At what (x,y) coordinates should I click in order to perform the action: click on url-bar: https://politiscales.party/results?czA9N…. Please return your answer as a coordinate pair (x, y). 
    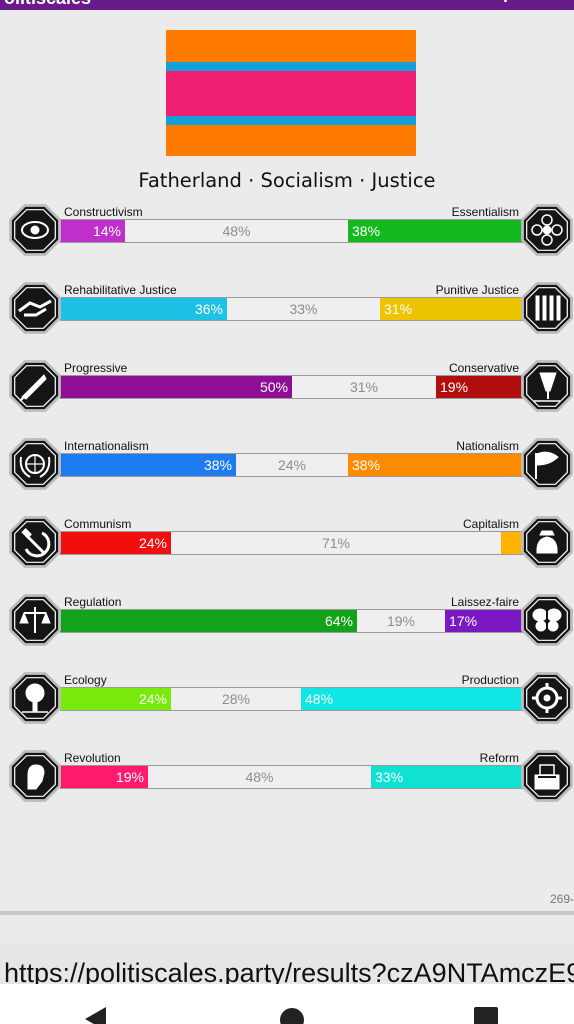
    Looking at the image, I should click on (287, 964).